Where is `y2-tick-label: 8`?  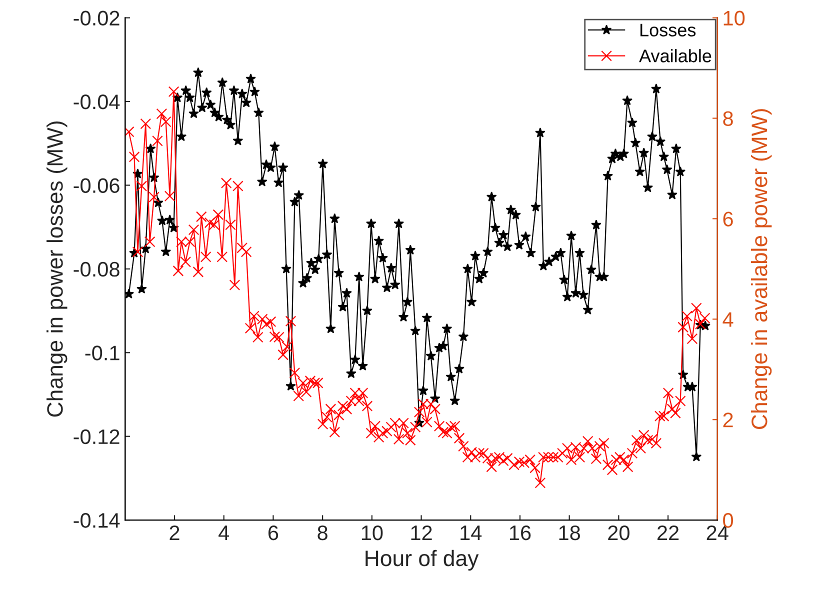 y2-tick-label: 8 is located at coordinates (728, 118).